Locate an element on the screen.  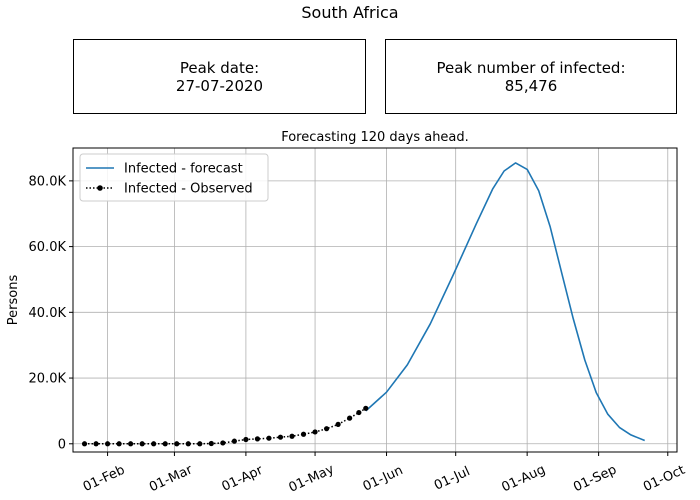
y-tick-label: 60.0K is located at coordinates (48, 247).